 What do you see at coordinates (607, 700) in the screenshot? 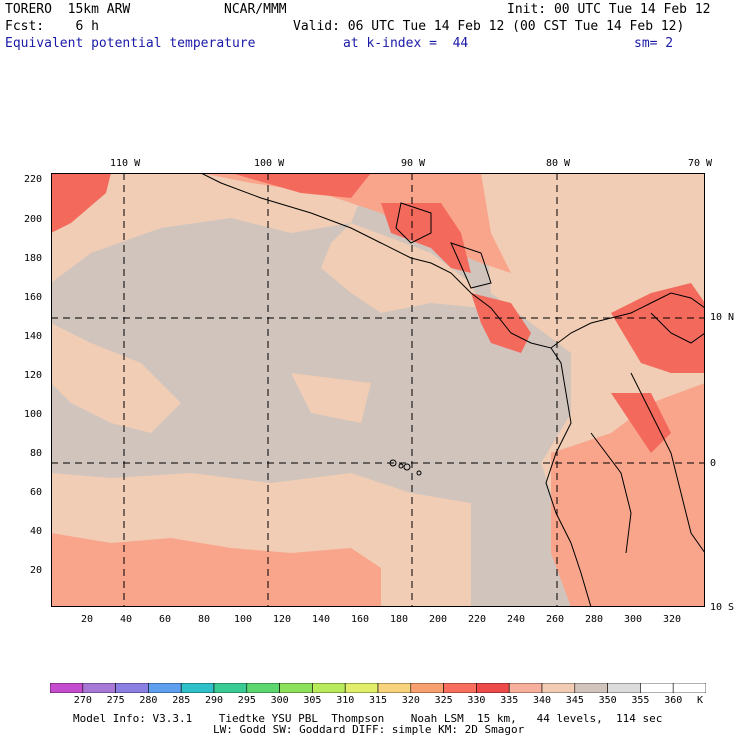
I see `colorbar-tick-label: 350` at bounding box center [607, 700].